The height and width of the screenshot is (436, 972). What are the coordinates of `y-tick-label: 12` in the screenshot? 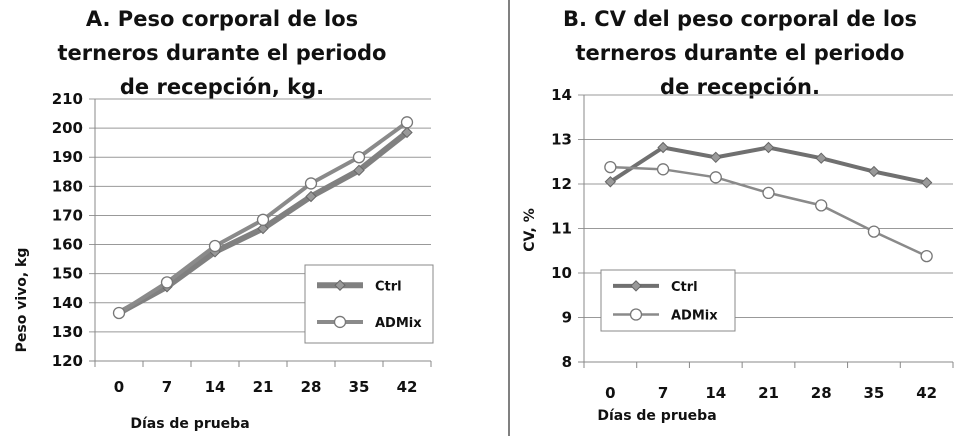 It's located at (561, 184).